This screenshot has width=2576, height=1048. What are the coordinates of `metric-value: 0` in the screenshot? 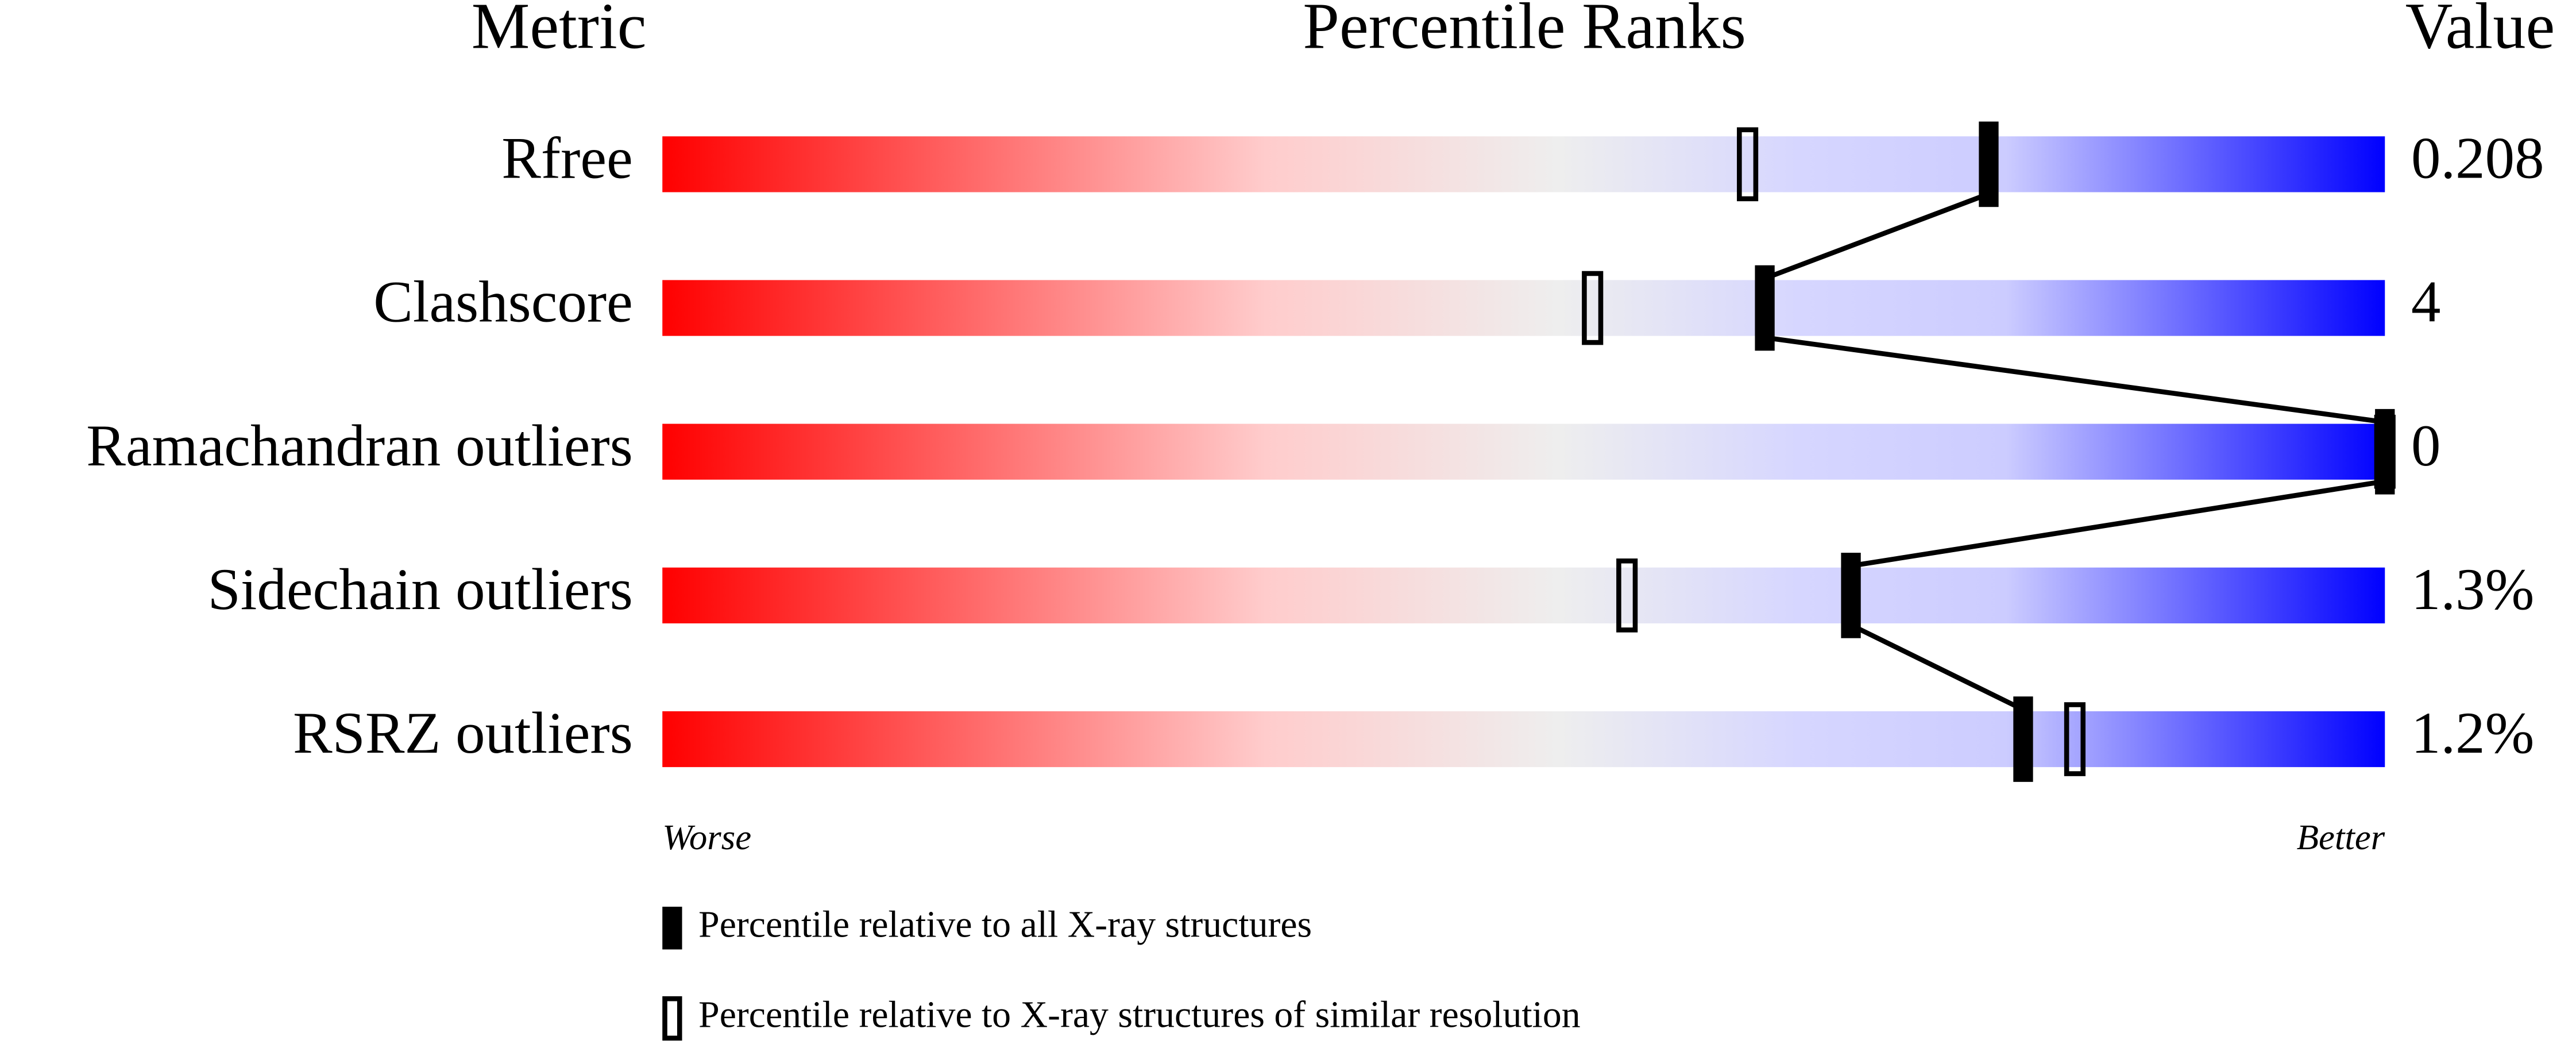 It's located at (2425, 446).